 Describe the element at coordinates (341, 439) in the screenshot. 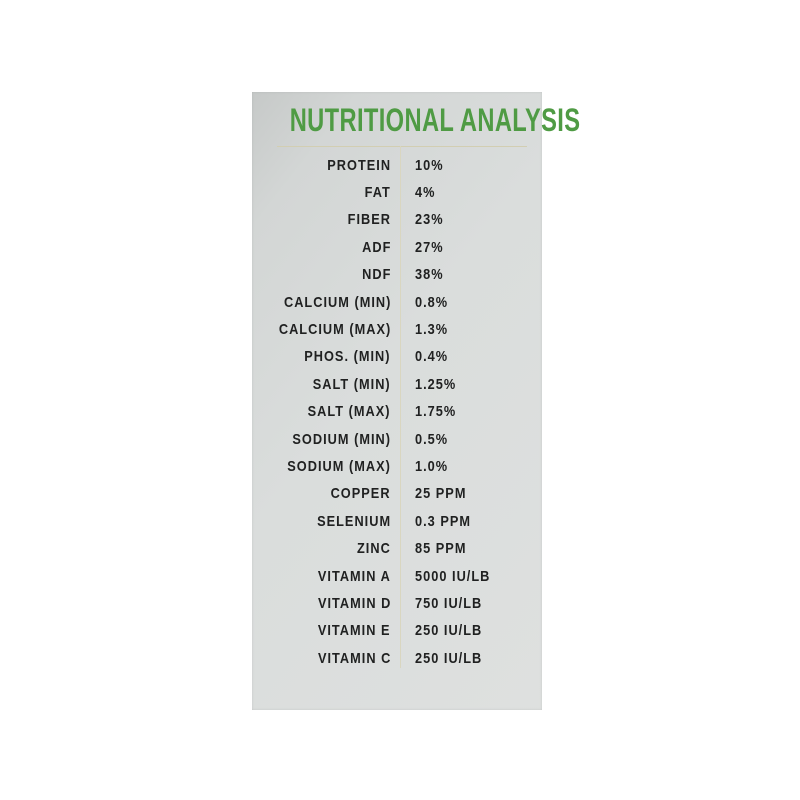

I see `nutrient-label: SODIUM (MIN)` at that location.